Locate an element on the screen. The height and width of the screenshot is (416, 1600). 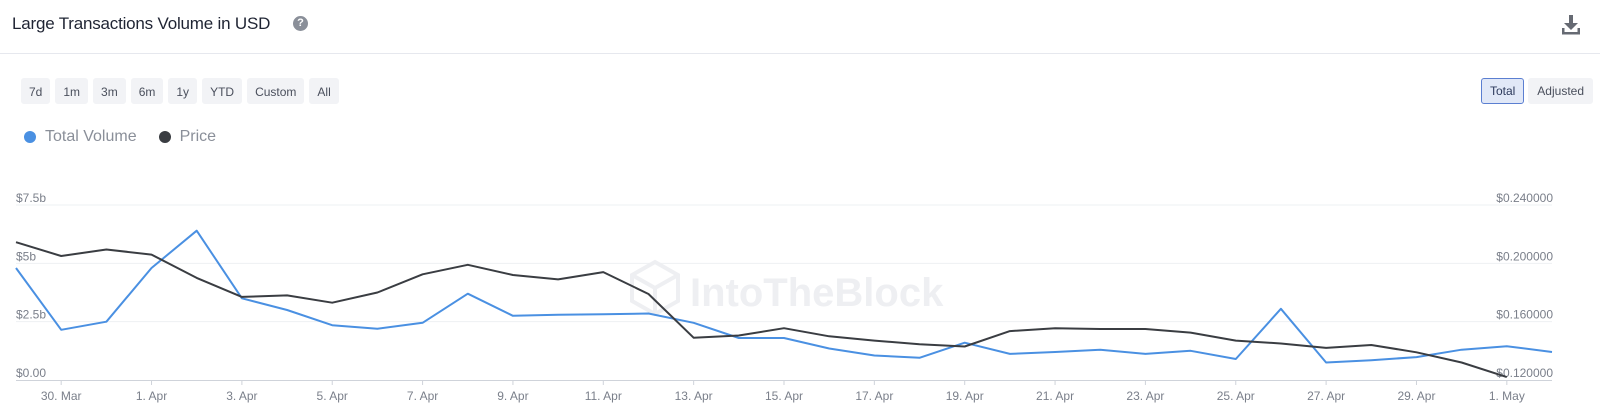
x-tick-label: 9. Apr is located at coordinates (512, 396).